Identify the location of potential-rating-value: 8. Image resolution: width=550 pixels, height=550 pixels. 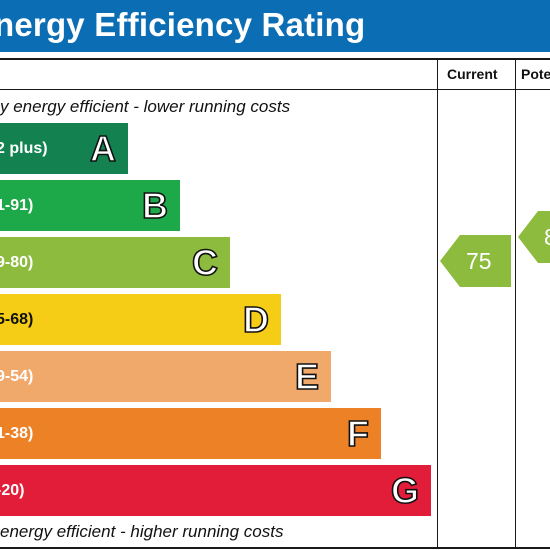
(547, 237).